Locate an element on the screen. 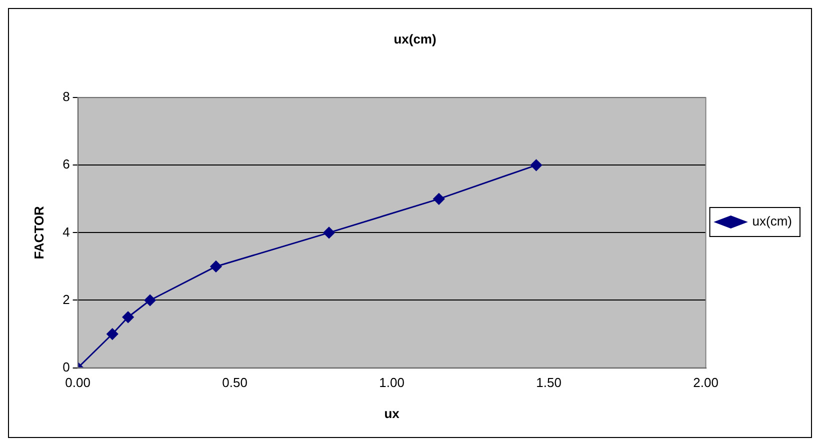  x-tick-label: 1.50 is located at coordinates (549, 382).